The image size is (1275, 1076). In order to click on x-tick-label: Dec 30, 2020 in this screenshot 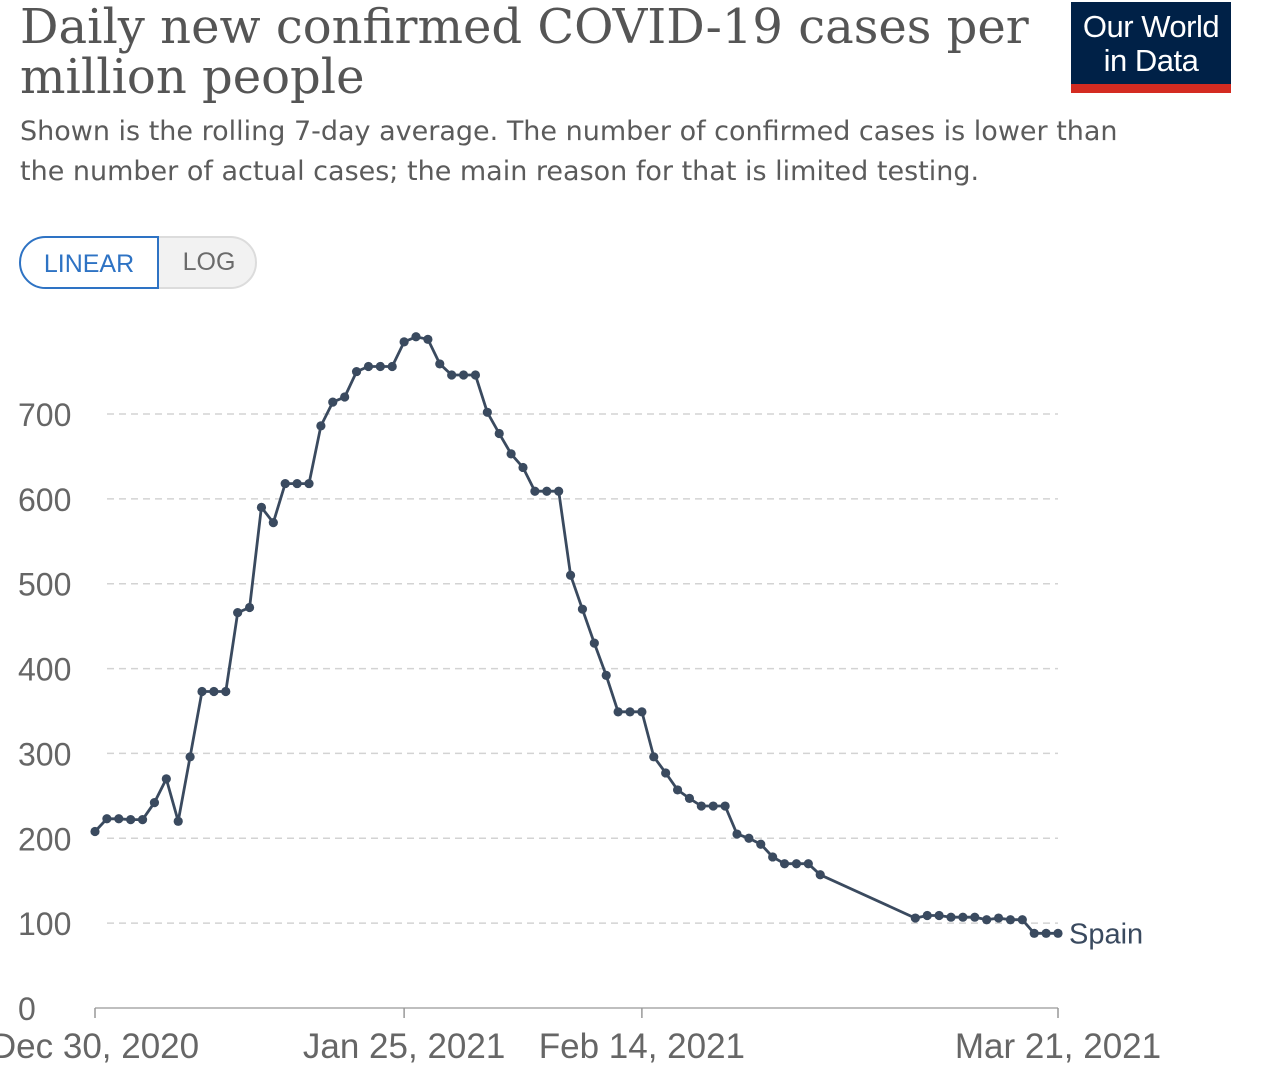, I will do `click(99, 1046)`.